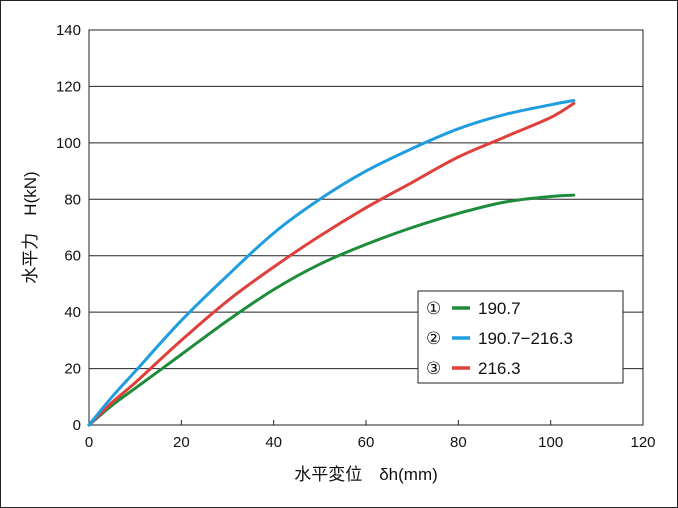  What do you see at coordinates (366, 474) in the screenshot?
I see `x-axis-label: 水平変位 δh(mm)` at bounding box center [366, 474].